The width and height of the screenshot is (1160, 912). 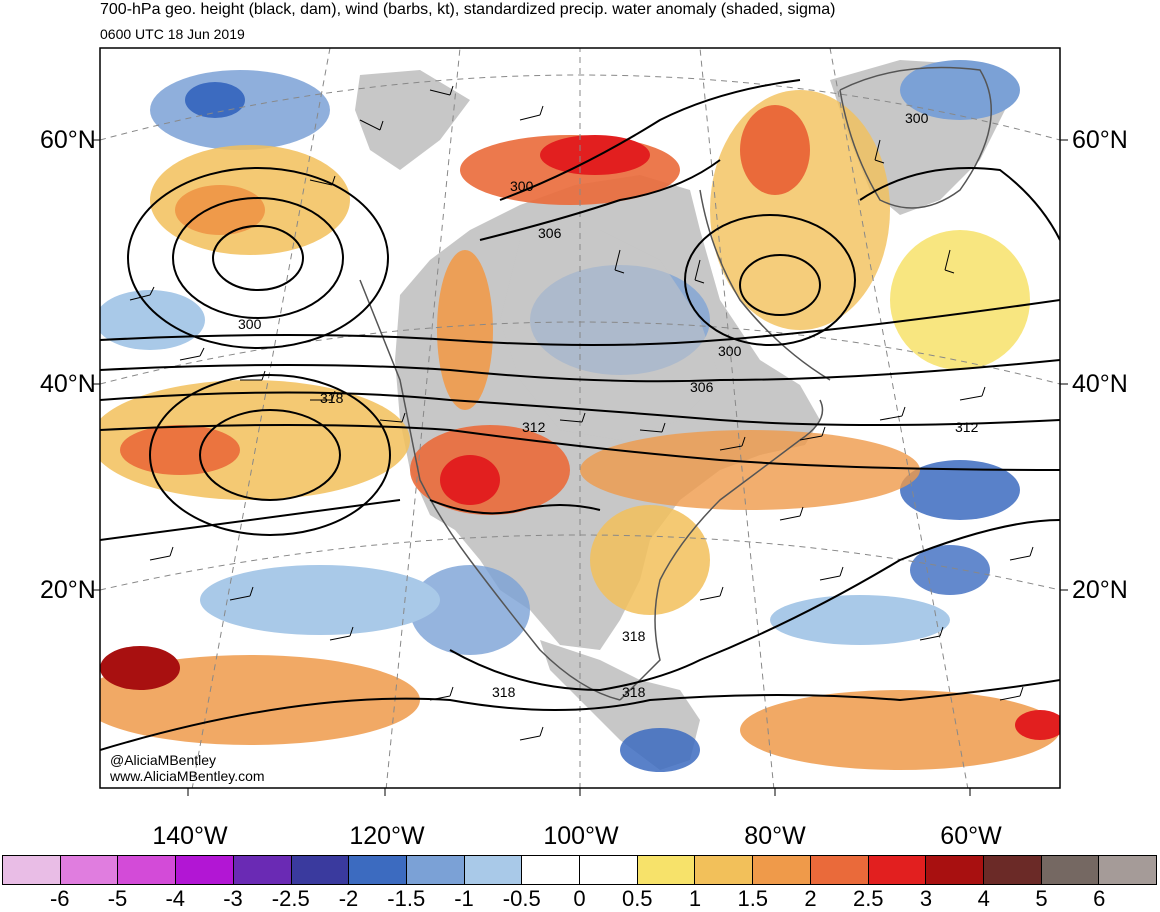 What do you see at coordinates (220, 210) in the screenshot?
I see `anom-pos-gulf-alaska-core` at bounding box center [220, 210].